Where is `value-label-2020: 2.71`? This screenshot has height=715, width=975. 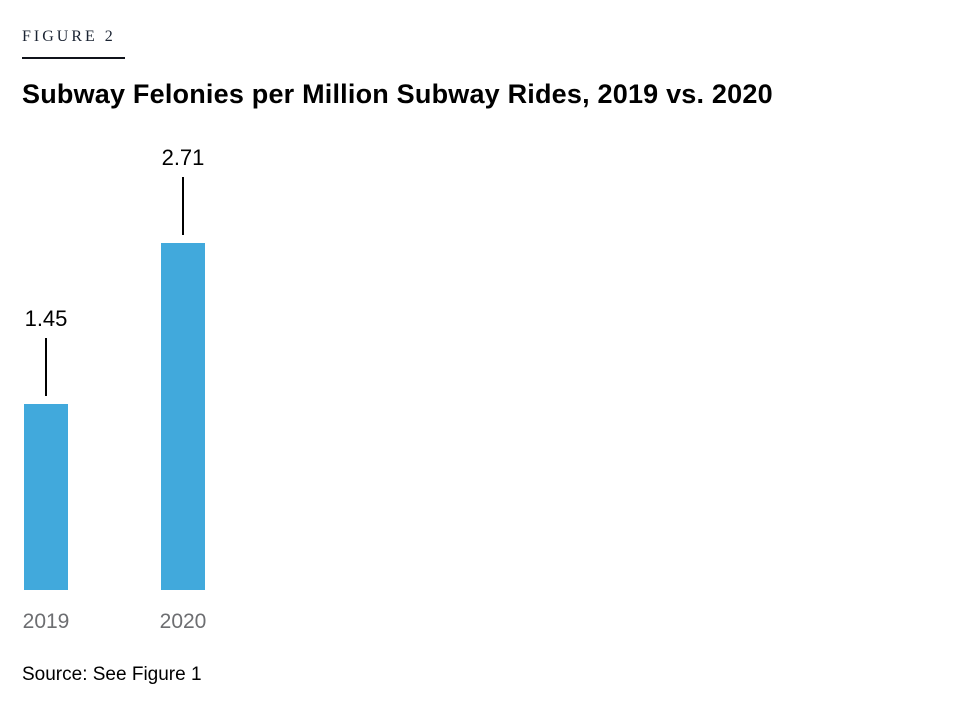 value-label-2020: 2.71 is located at coordinates (183, 157).